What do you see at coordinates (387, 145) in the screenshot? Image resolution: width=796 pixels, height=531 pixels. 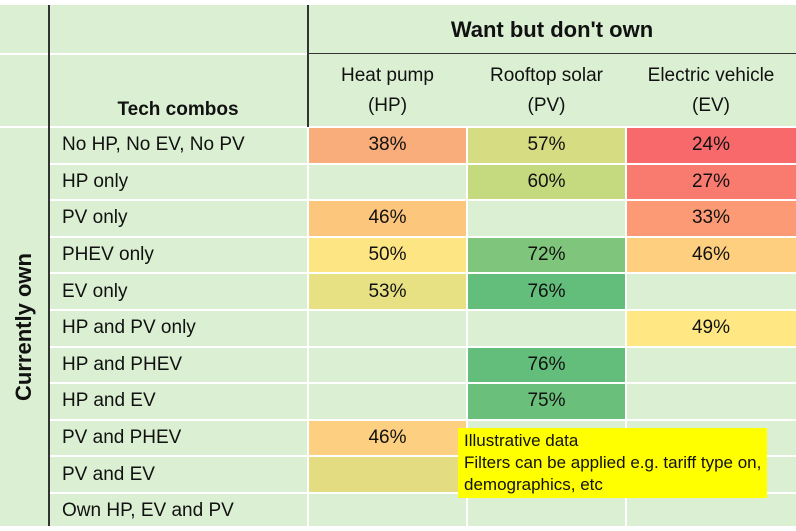 I see `heatmap-cell: 38%` at bounding box center [387, 145].